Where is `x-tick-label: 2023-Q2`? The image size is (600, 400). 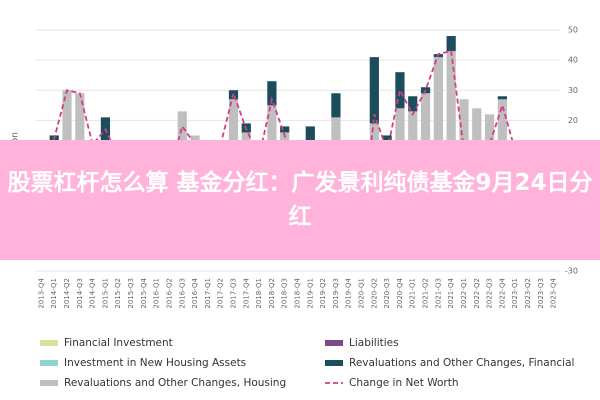
x-tick-label: 2023-Q2 is located at coordinates (528, 293).